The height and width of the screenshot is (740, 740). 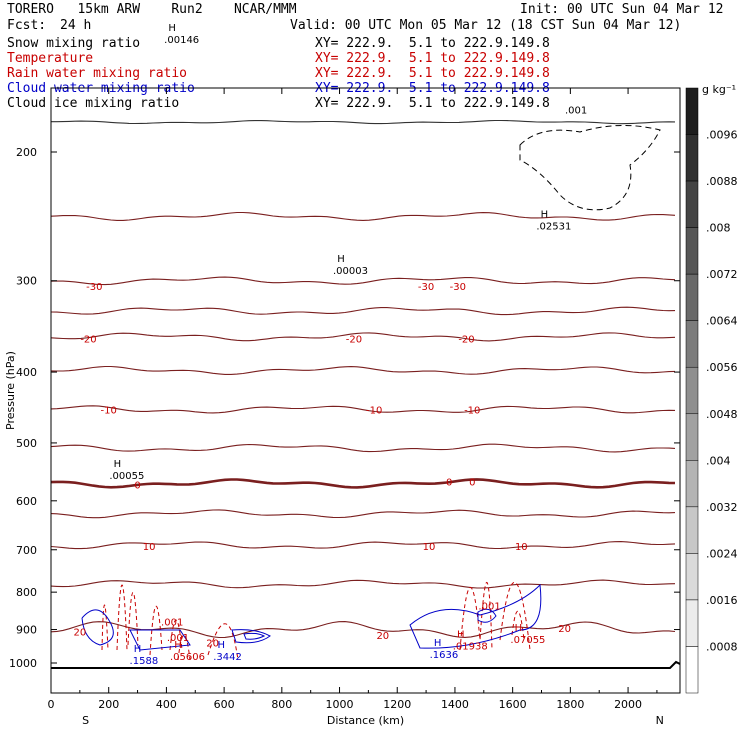 I want to click on extremum-value: .1588, so click(x=144, y=661).